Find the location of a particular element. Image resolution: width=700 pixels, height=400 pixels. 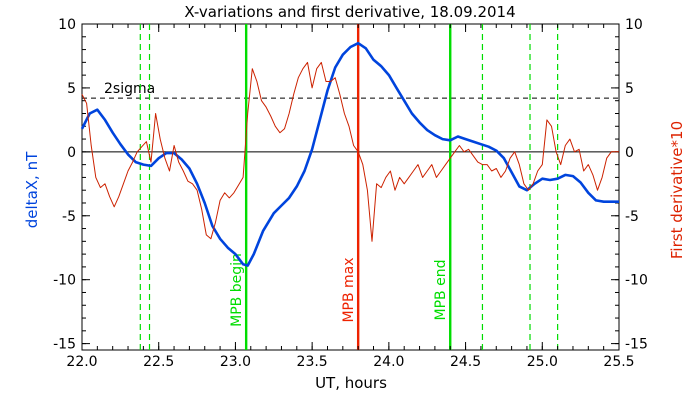

y-axis-label-left: deltaX, nT is located at coordinates (32, 189).